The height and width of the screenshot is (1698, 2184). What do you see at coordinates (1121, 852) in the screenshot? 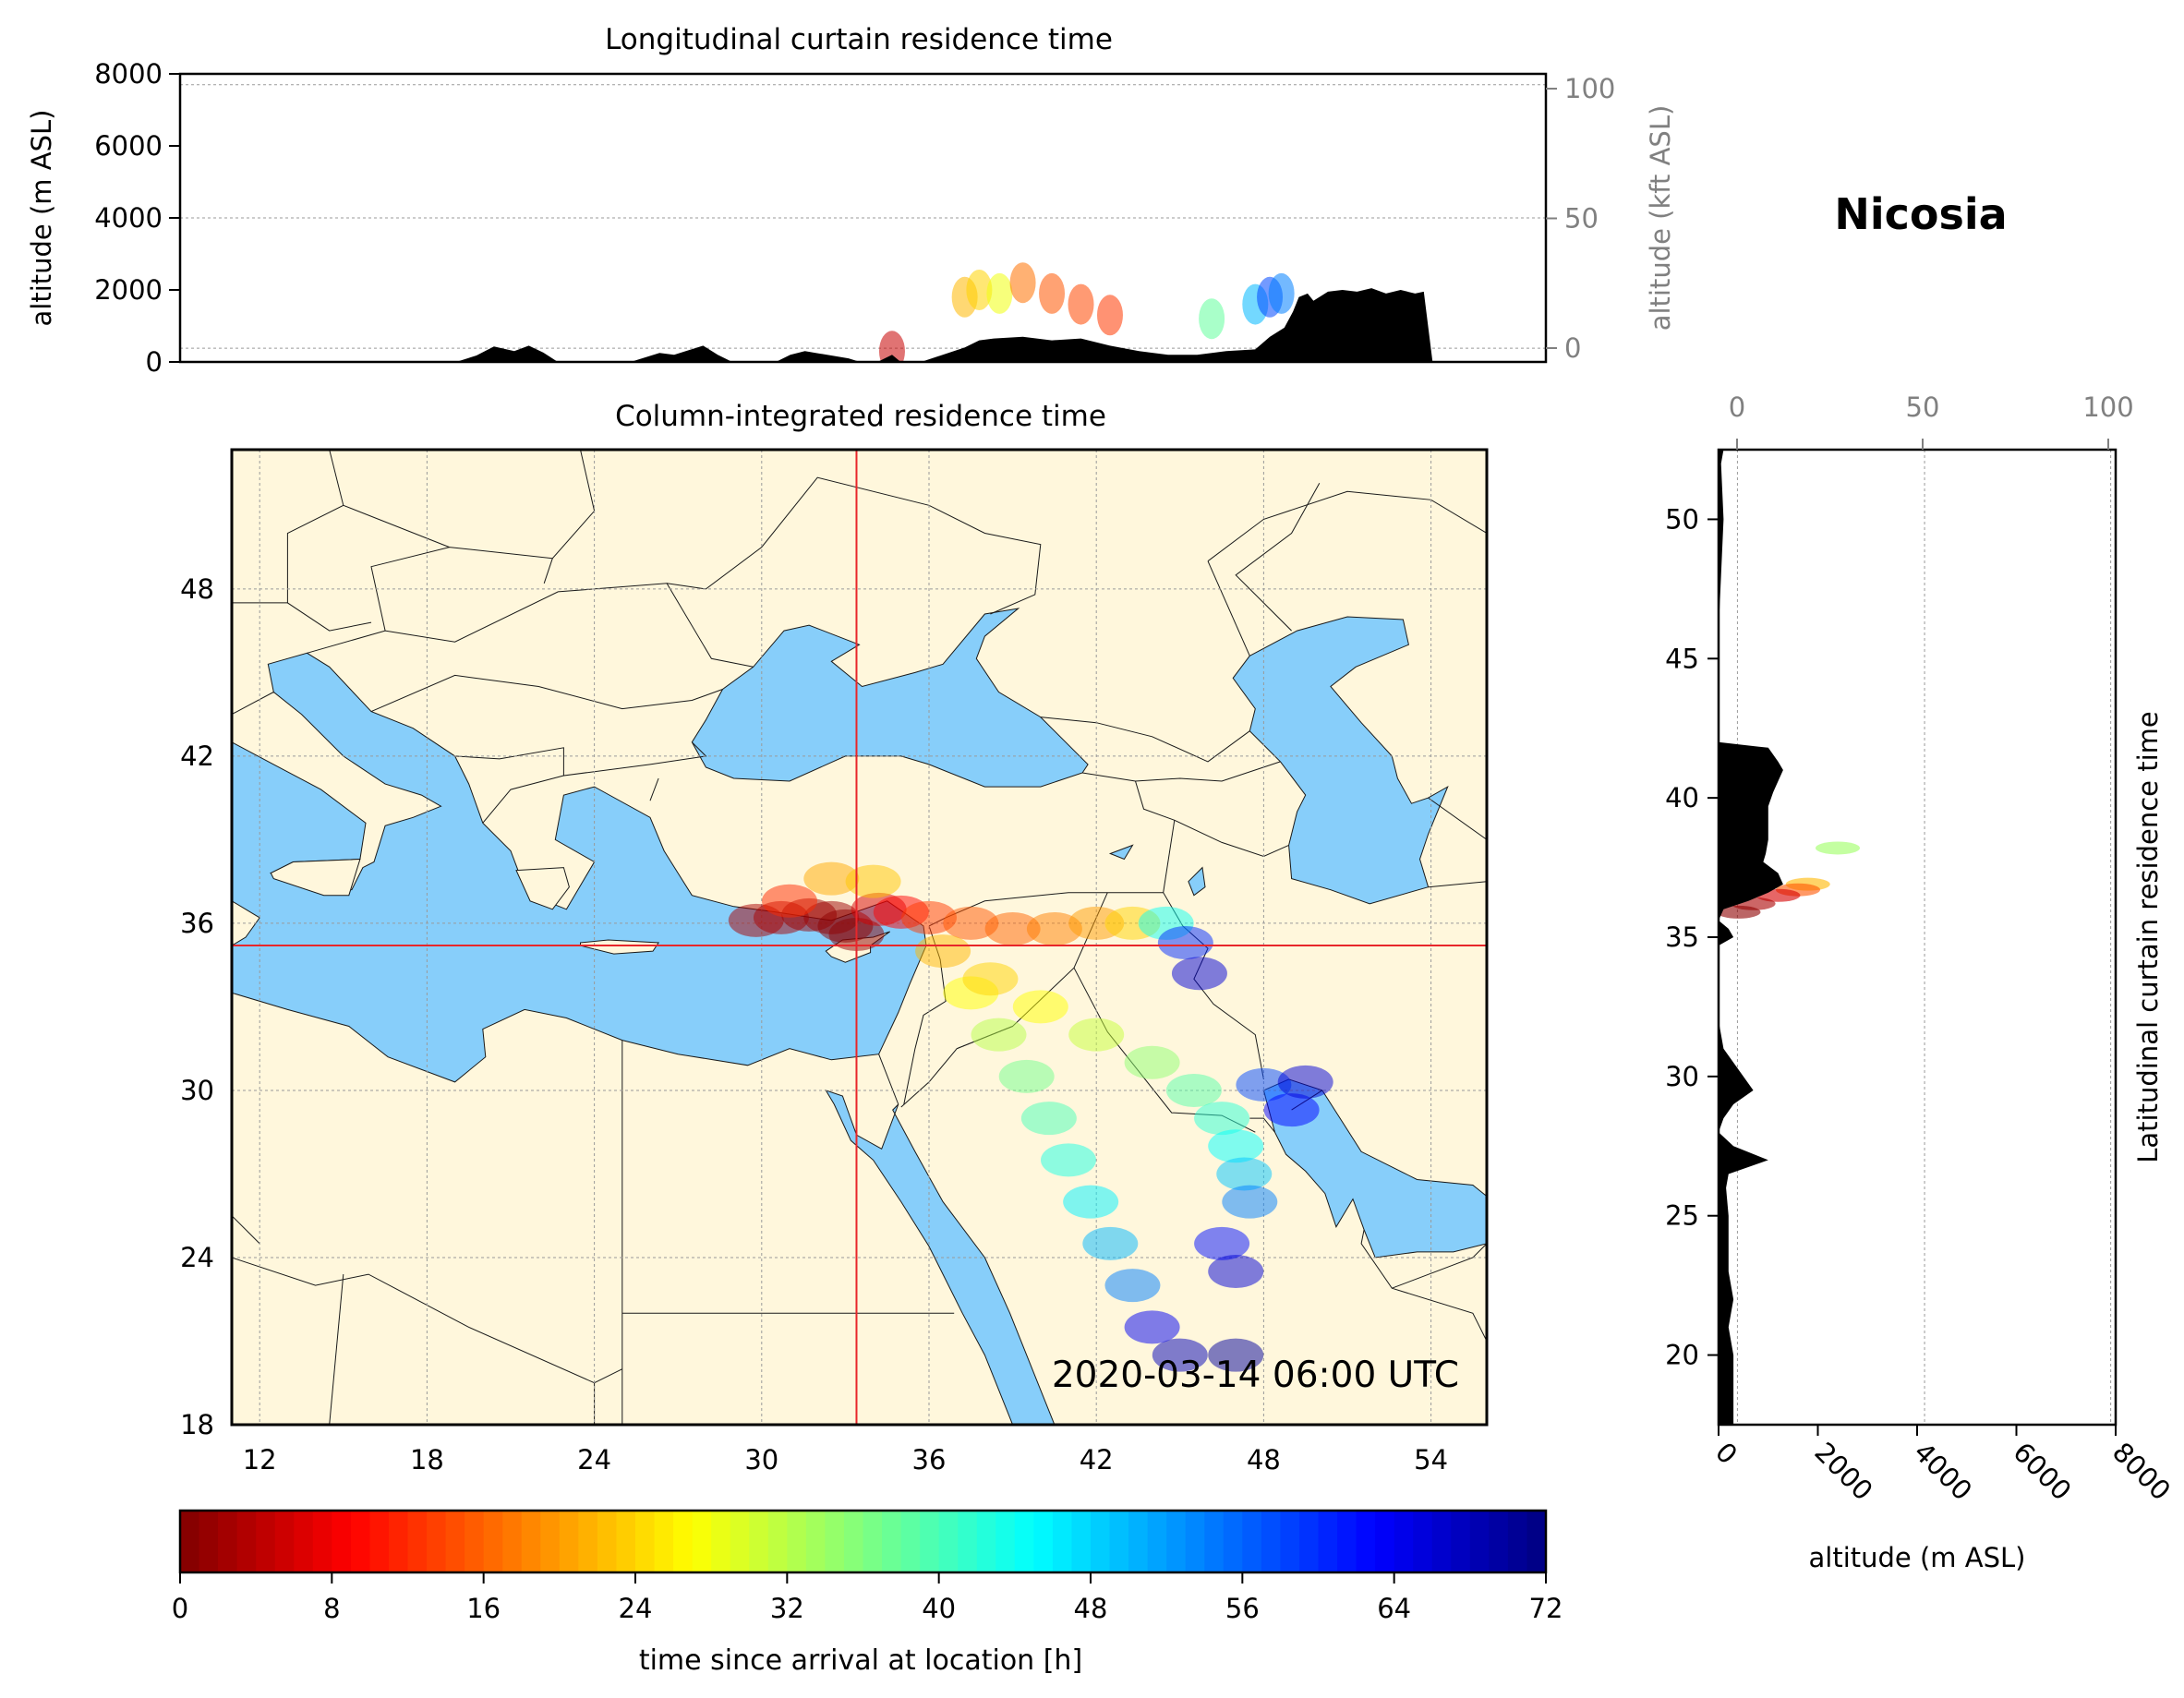
I see `lake-van` at bounding box center [1121, 852].